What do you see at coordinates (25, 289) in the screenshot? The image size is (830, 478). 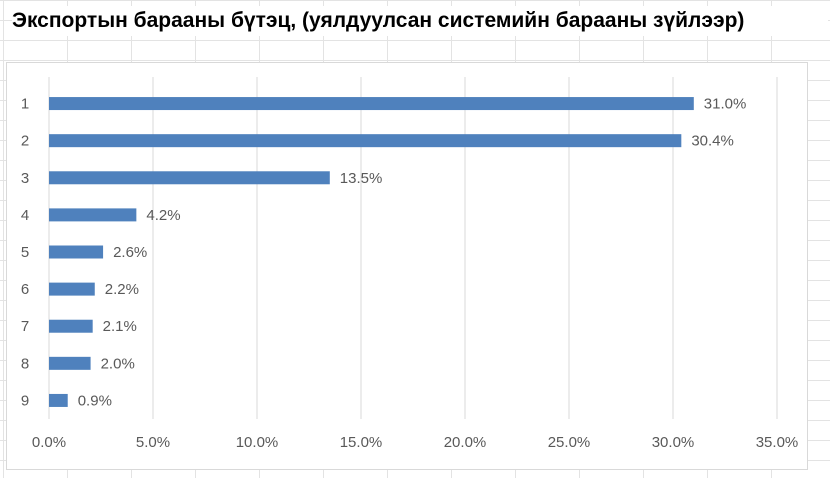 I see `category-label: 6` at bounding box center [25, 289].